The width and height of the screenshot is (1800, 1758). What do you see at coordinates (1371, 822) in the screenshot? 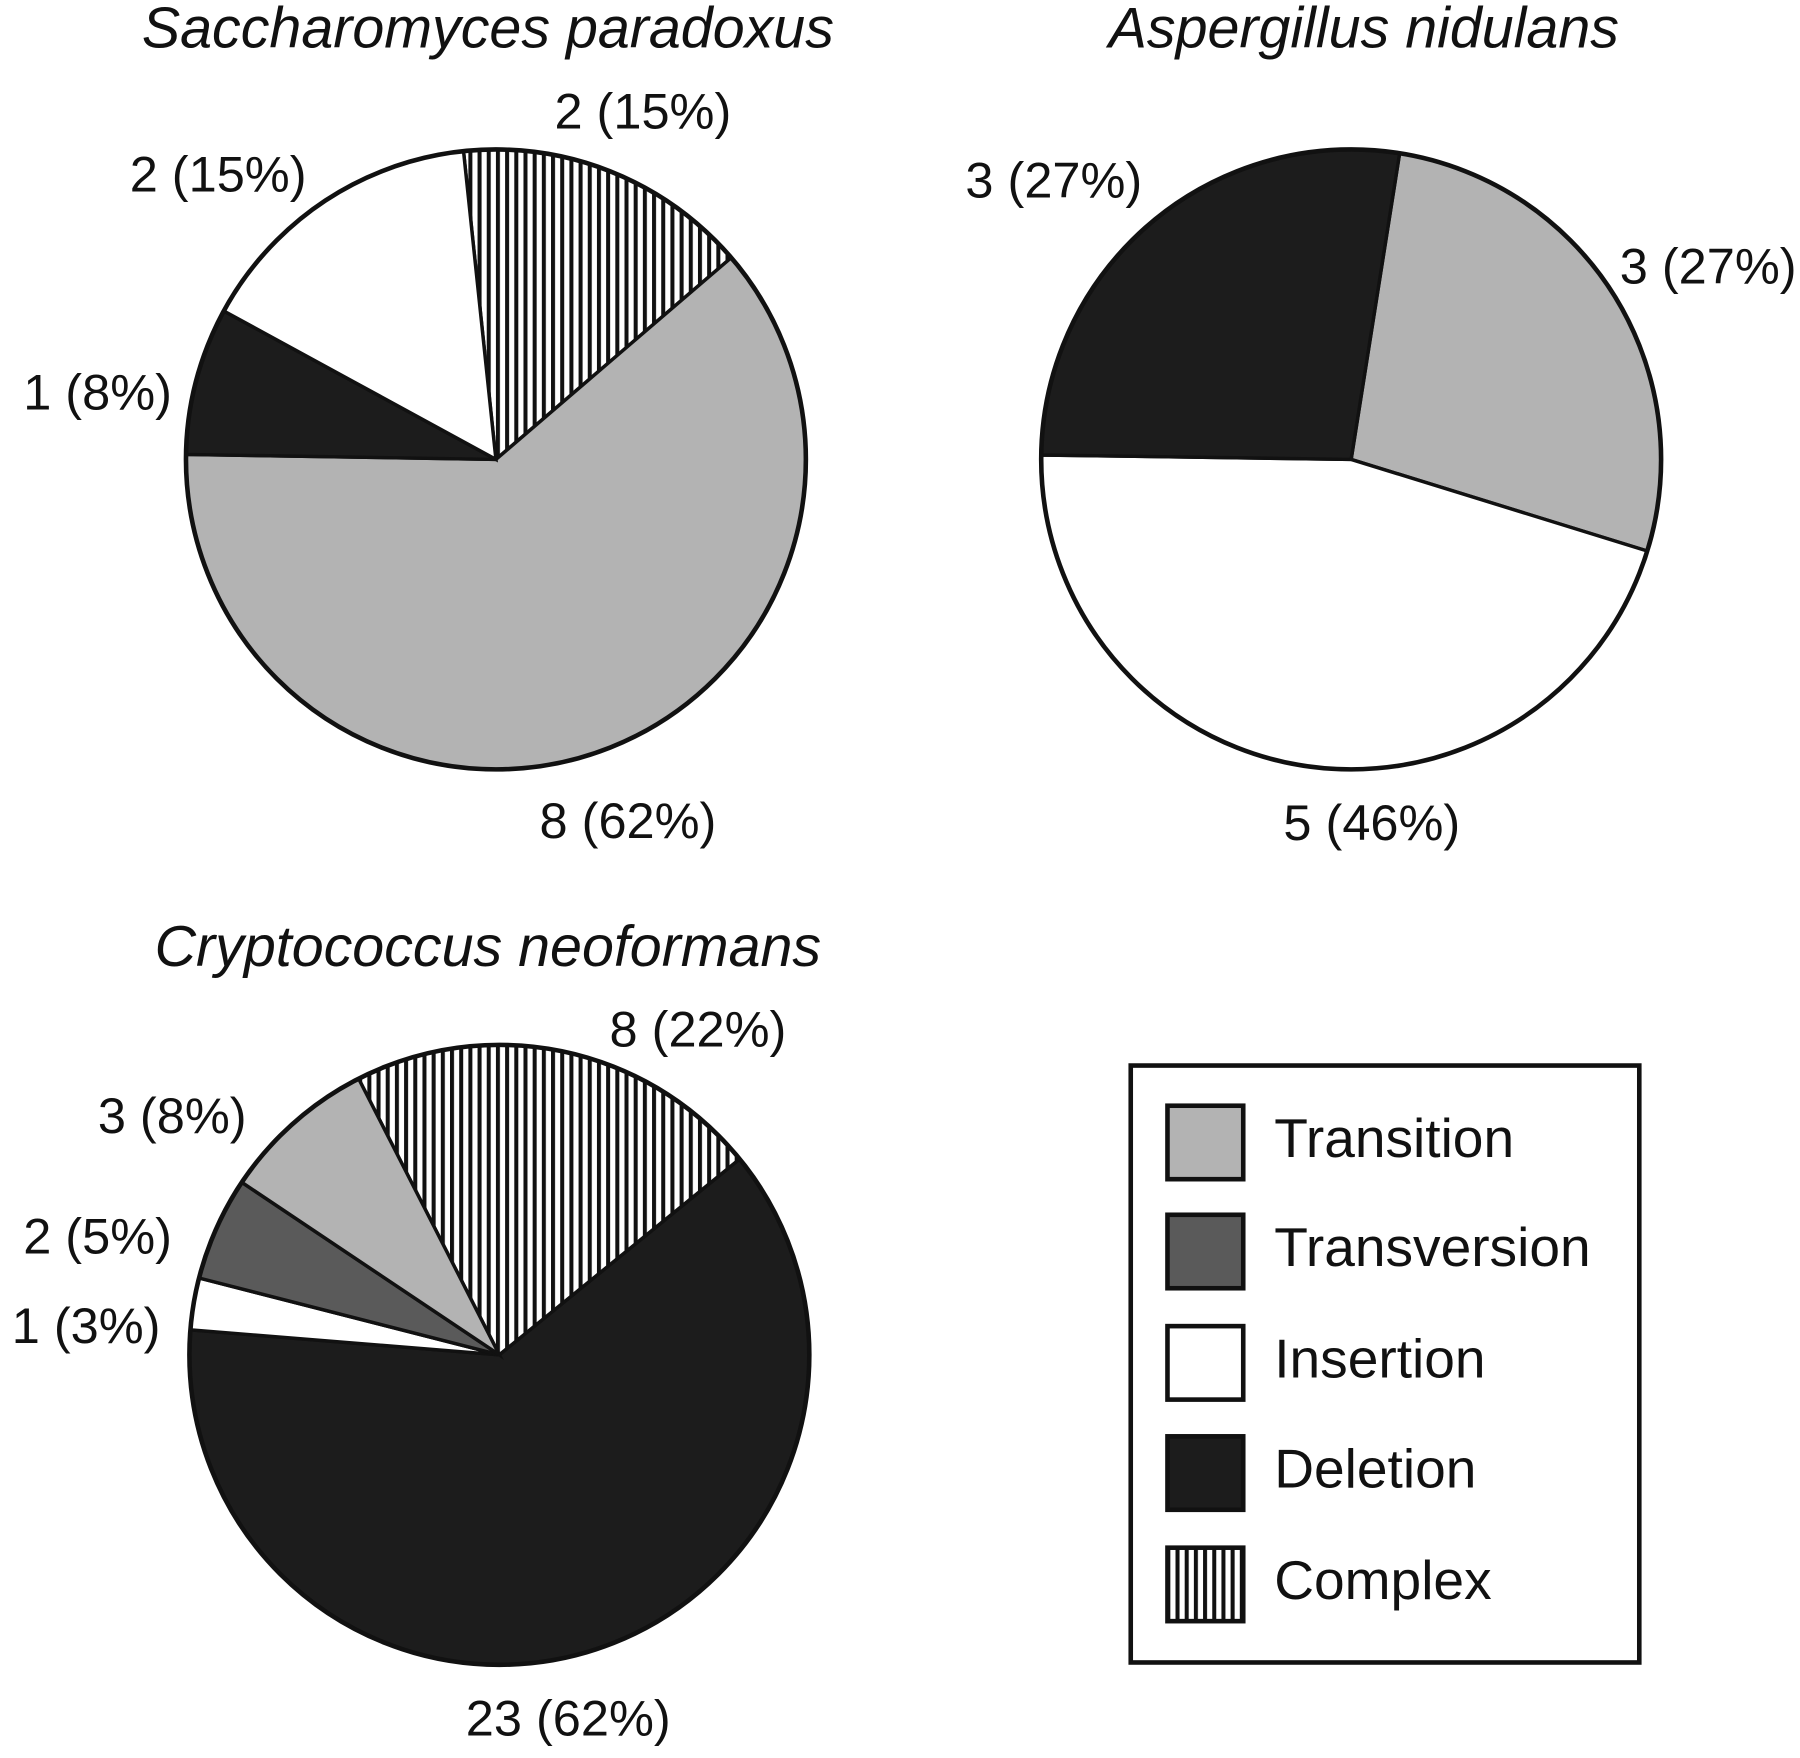
I see `data-label: 5 (46%)` at bounding box center [1371, 822].